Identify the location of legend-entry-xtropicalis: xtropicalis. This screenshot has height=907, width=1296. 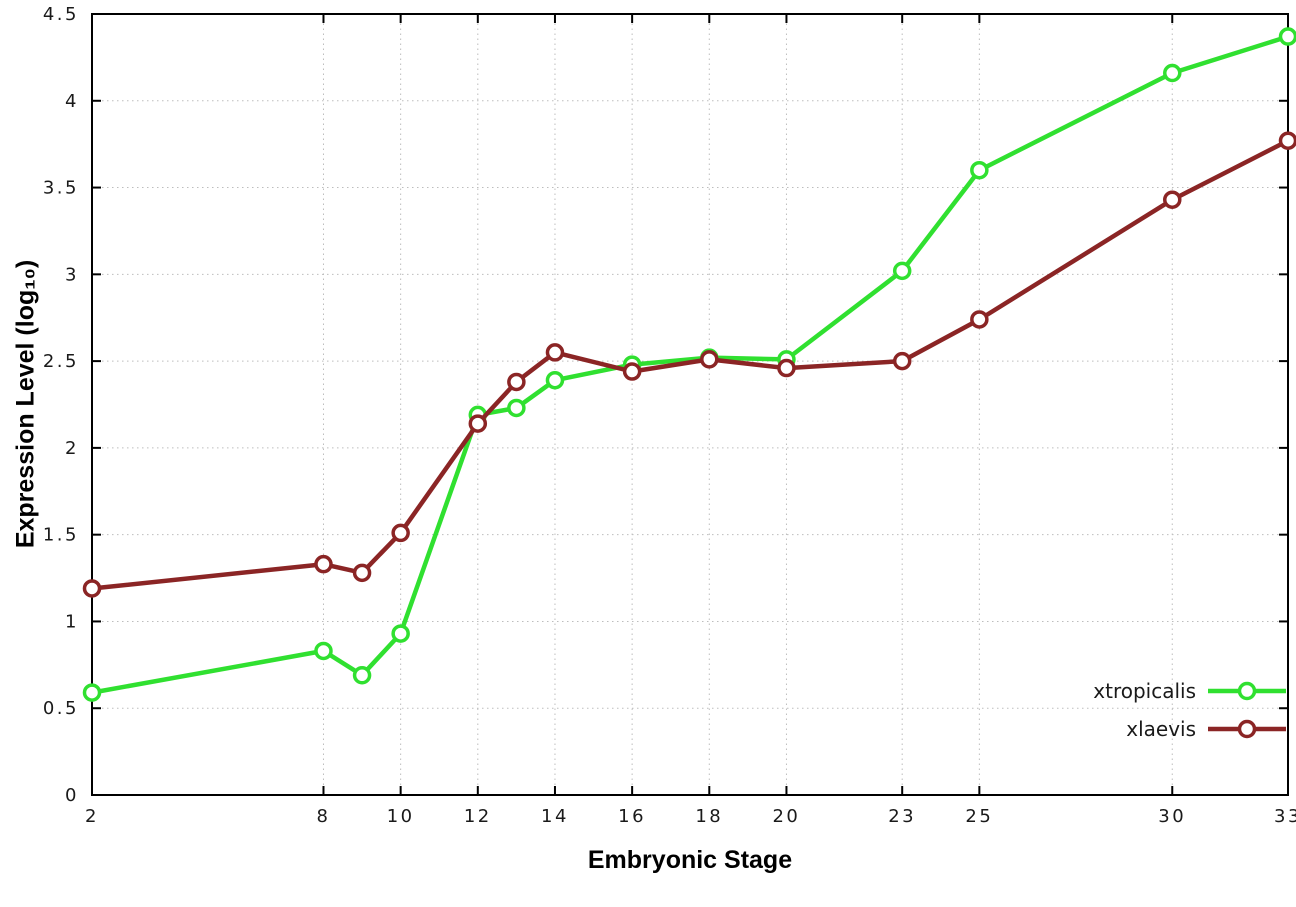
(1189, 691).